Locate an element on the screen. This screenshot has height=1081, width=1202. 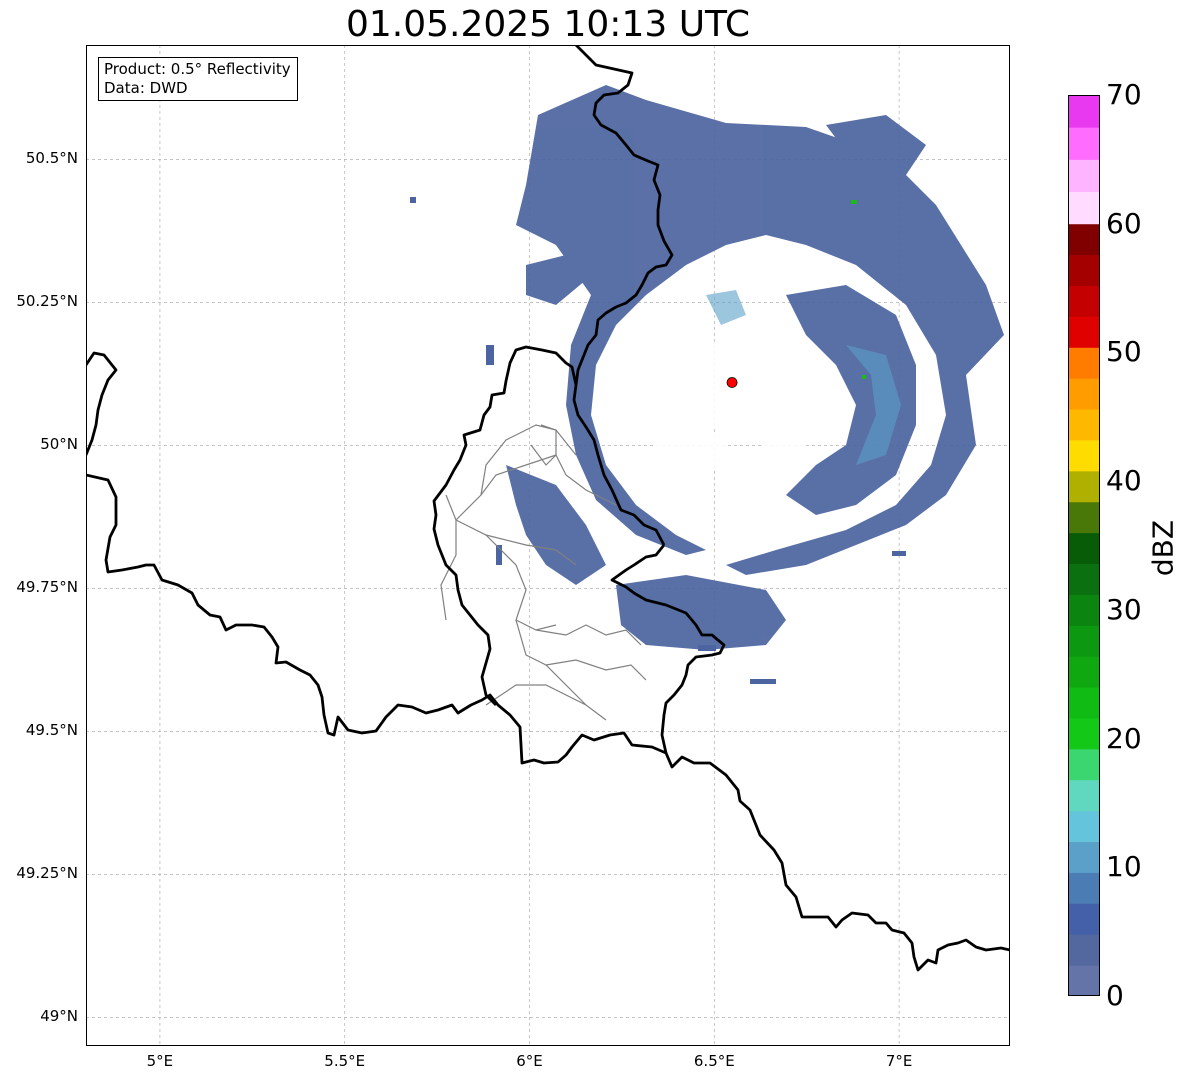
lat-tick-label-4: 49.5°N is located at coordinates (51, 730).